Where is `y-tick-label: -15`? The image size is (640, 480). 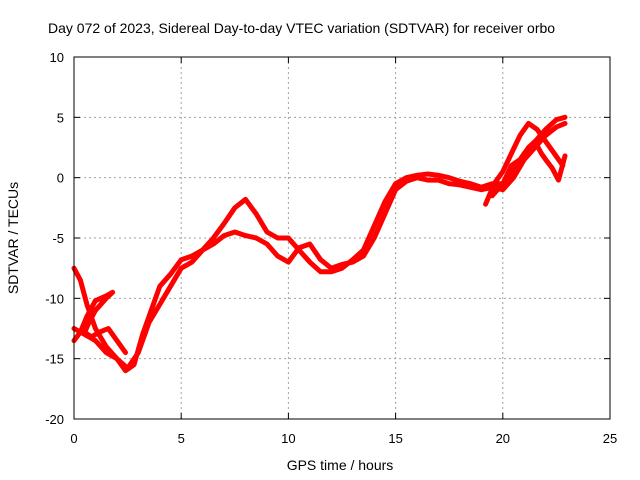 y-tick-label: -15 is located at coordinates (54, 359).